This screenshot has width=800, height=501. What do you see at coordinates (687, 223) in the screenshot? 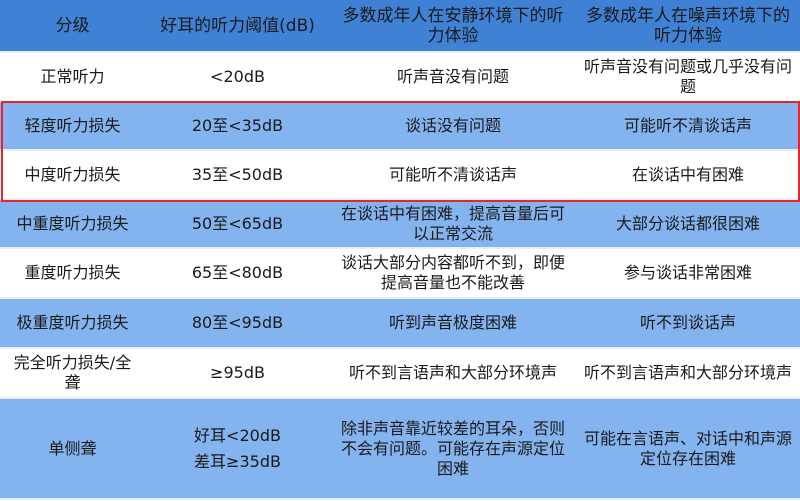
I see `noisy-cell: 大部分谈话都很困难` at bounding box center [687, 223].